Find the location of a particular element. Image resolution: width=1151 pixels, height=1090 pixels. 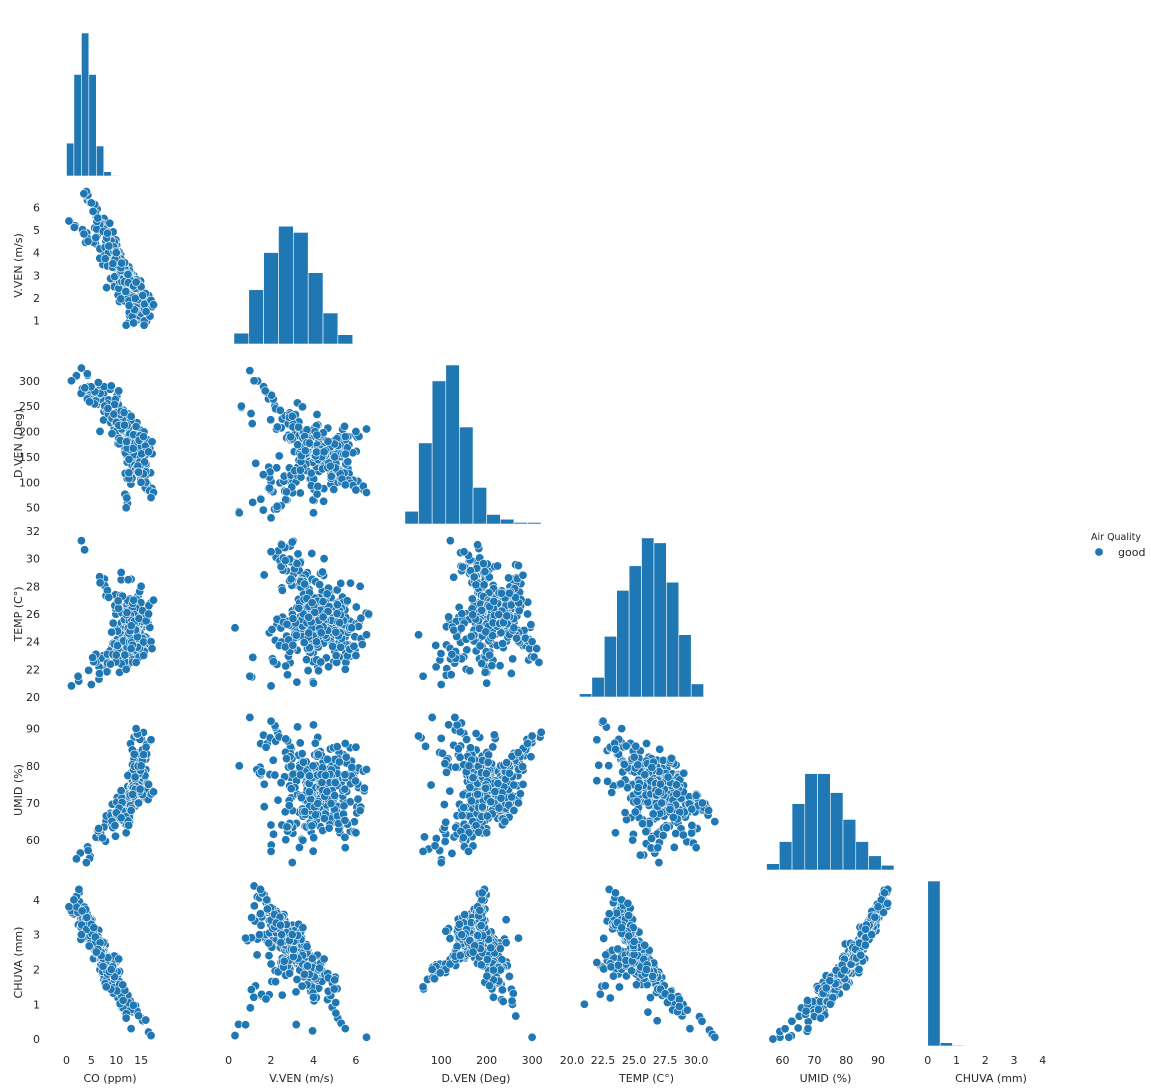

hist-umid is located at coordinates (830, 822).